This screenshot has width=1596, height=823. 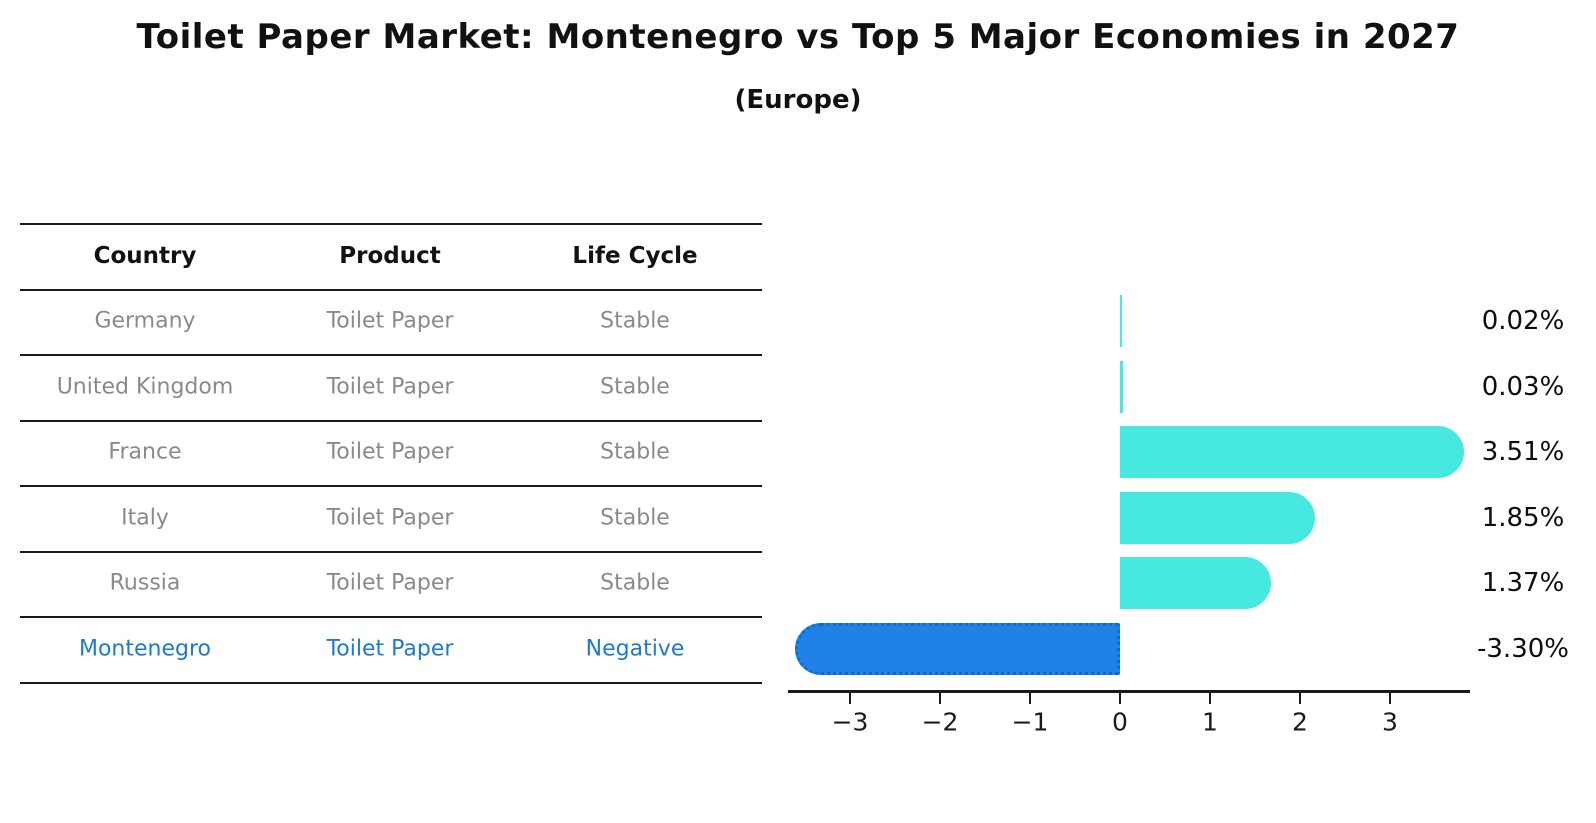 What do you see at coordinates (1300, 722) in the screenshot?
I see `x-axis-tick-label: 2` at bounding box center [1300, 722].